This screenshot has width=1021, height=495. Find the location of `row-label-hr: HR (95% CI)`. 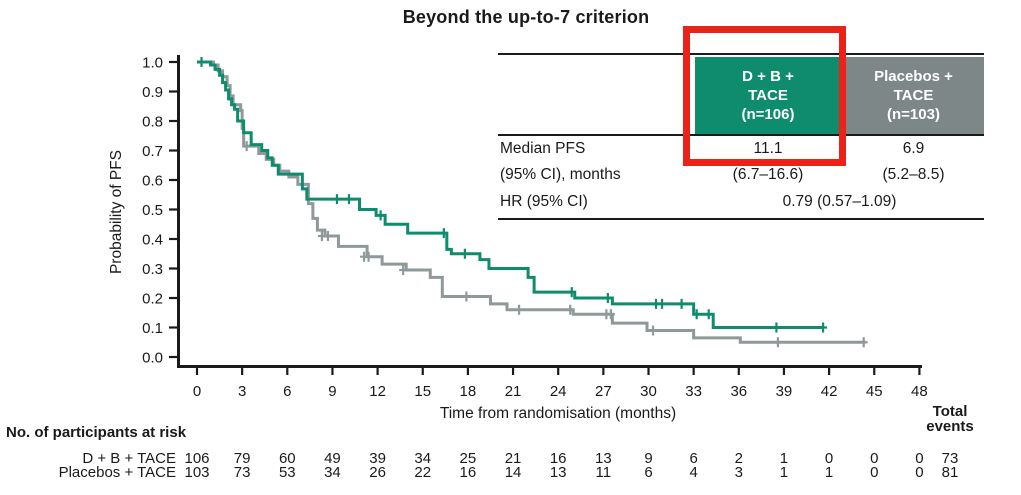

row-label-hr: HR (95% CI) is located at coordinates (544, 201).